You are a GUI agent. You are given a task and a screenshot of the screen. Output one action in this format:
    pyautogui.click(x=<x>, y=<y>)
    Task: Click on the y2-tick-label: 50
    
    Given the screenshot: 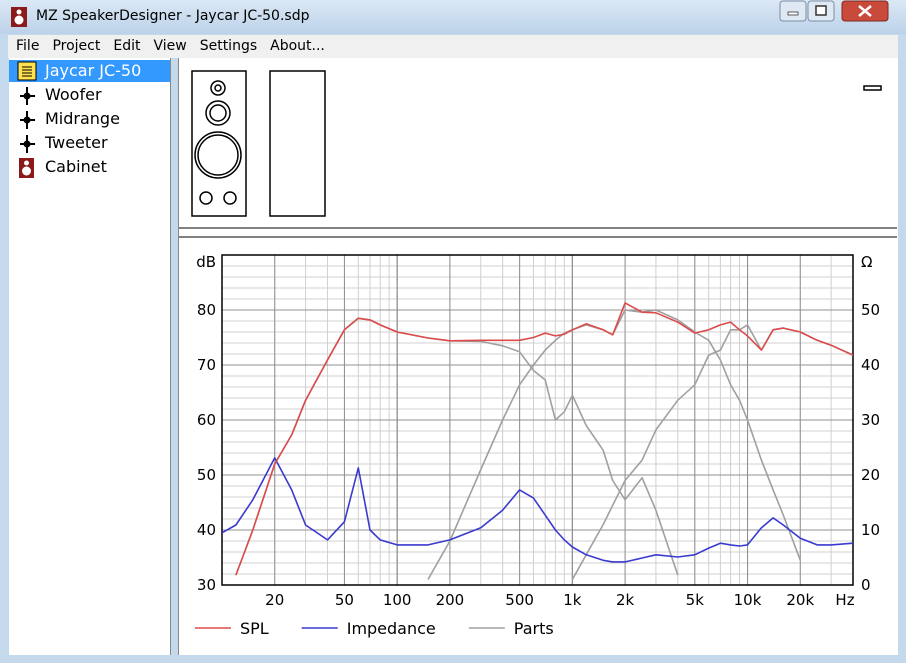 What is the action you would take?
    pyautogui.click(x=870, y=310)
    